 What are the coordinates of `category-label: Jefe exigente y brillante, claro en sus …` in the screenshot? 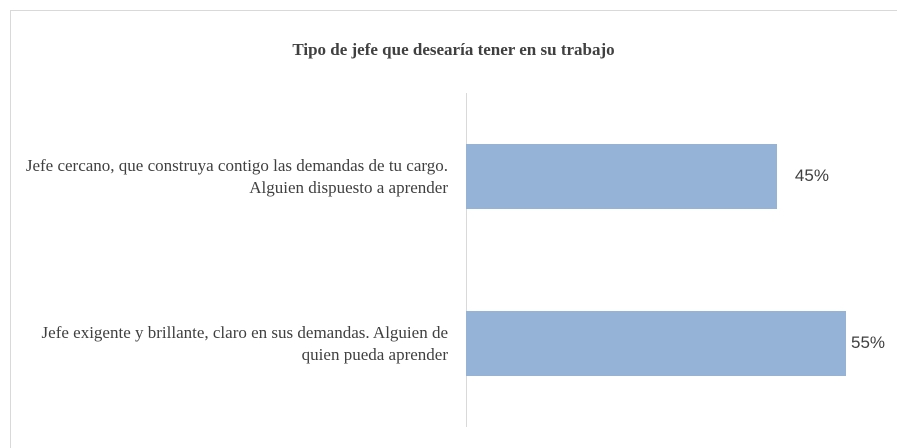 It's located at (244, 343).